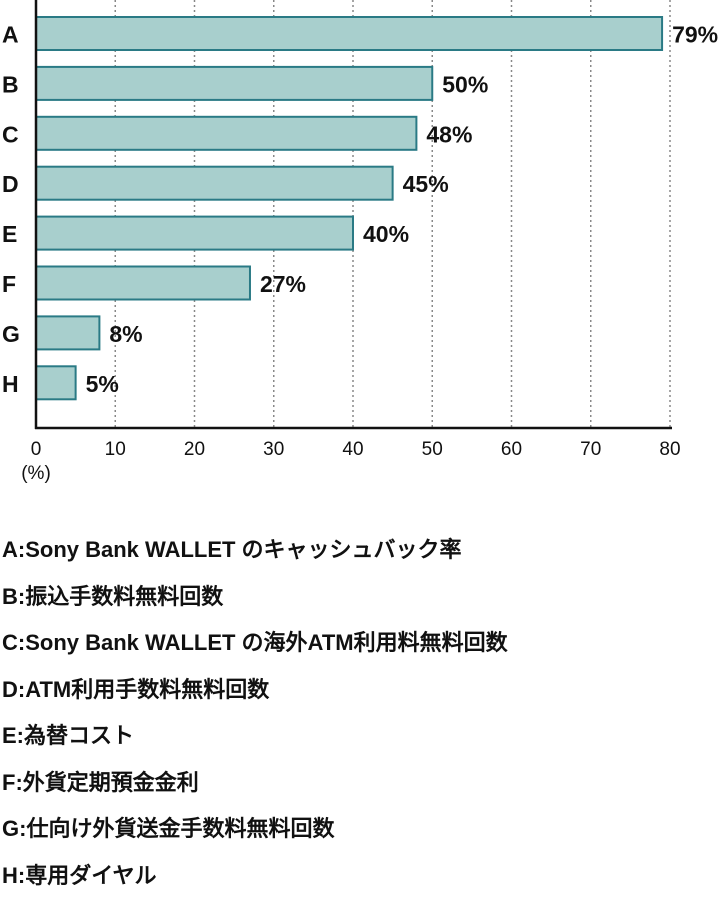 The height and width of the screenshot is (899, 728). Describe the element at coordinates (432, 449) in the screenshot. I see `x-tick-label: 50` at that location.